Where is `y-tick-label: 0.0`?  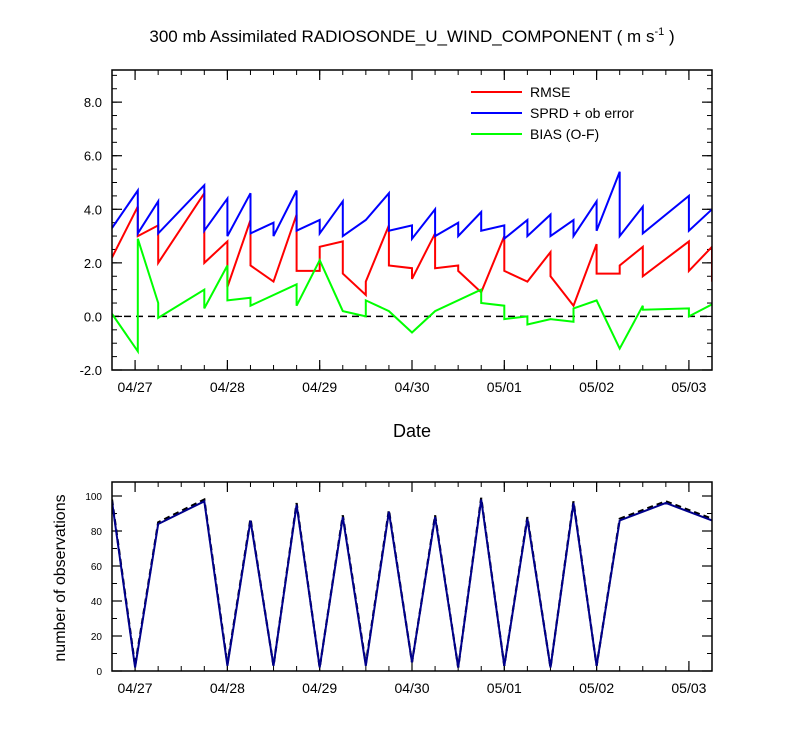 y-tick-label: 0.0 is located at coordinates (93, 316).